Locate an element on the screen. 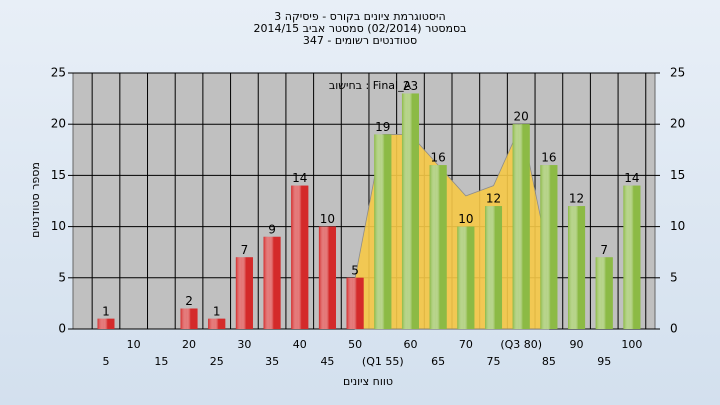  x-tick-label: 75 is located at coordinates (494, 361).